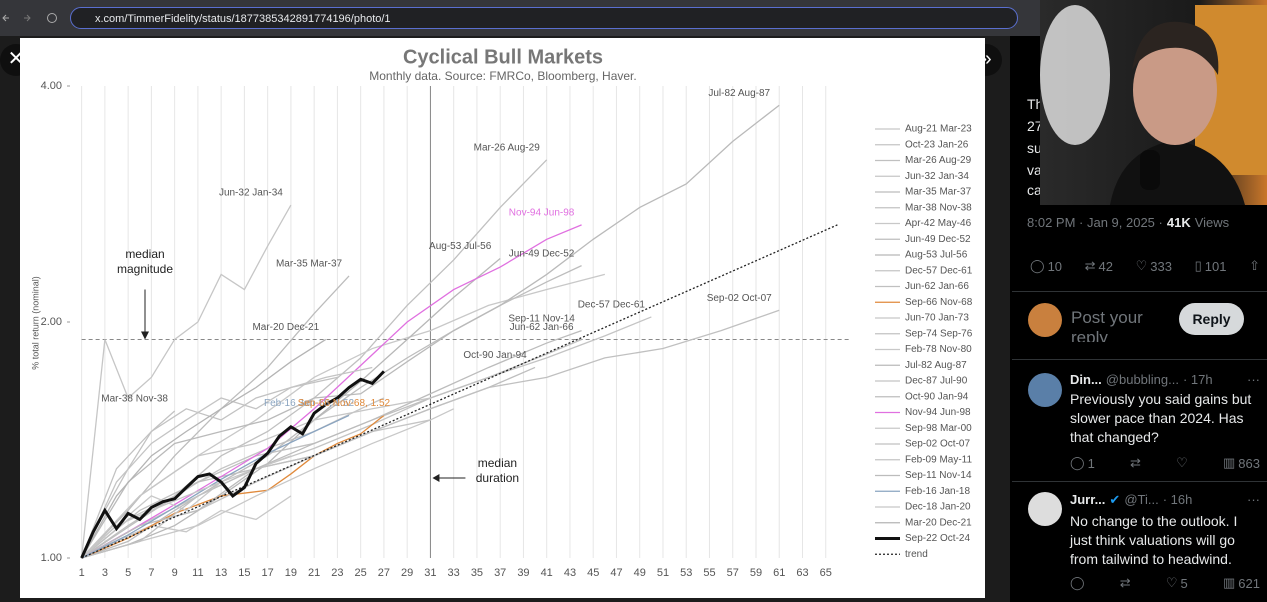  I want to click on line-label: Jun-62 Jan-66, so click(542, 327).